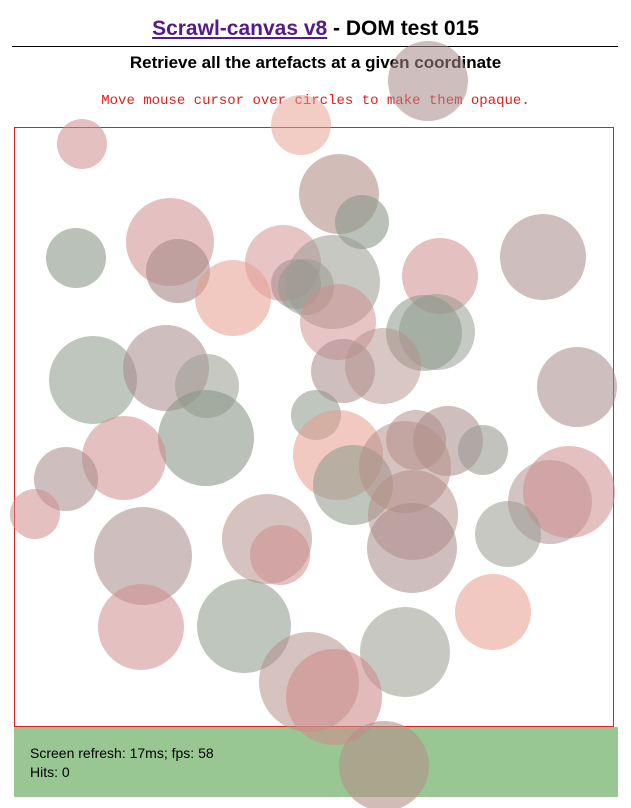 The image size is (631, 808). I want to click on page-title: Scrawl-canvas v8 - DOM test 015, so click(315, 29).